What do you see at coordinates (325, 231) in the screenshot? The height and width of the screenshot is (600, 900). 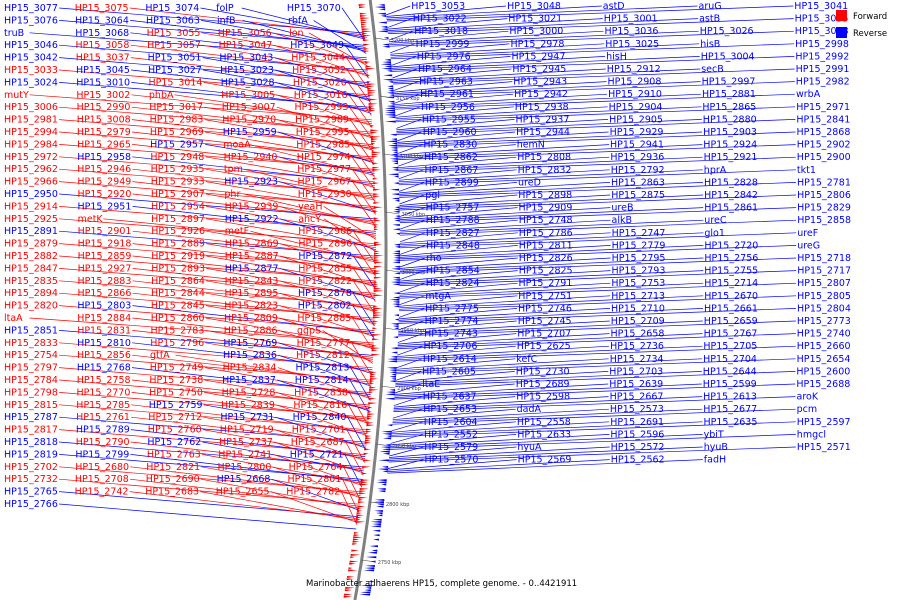 I see `gene-label: HP15_2906` at bounding box center [325, 231].